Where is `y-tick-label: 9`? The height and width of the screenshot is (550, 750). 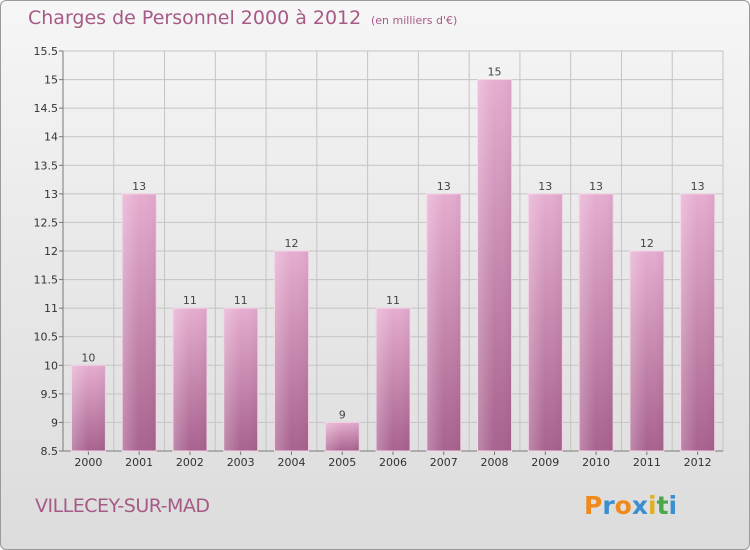 y-tick-label: 9 is located at coordinates (54, 422).